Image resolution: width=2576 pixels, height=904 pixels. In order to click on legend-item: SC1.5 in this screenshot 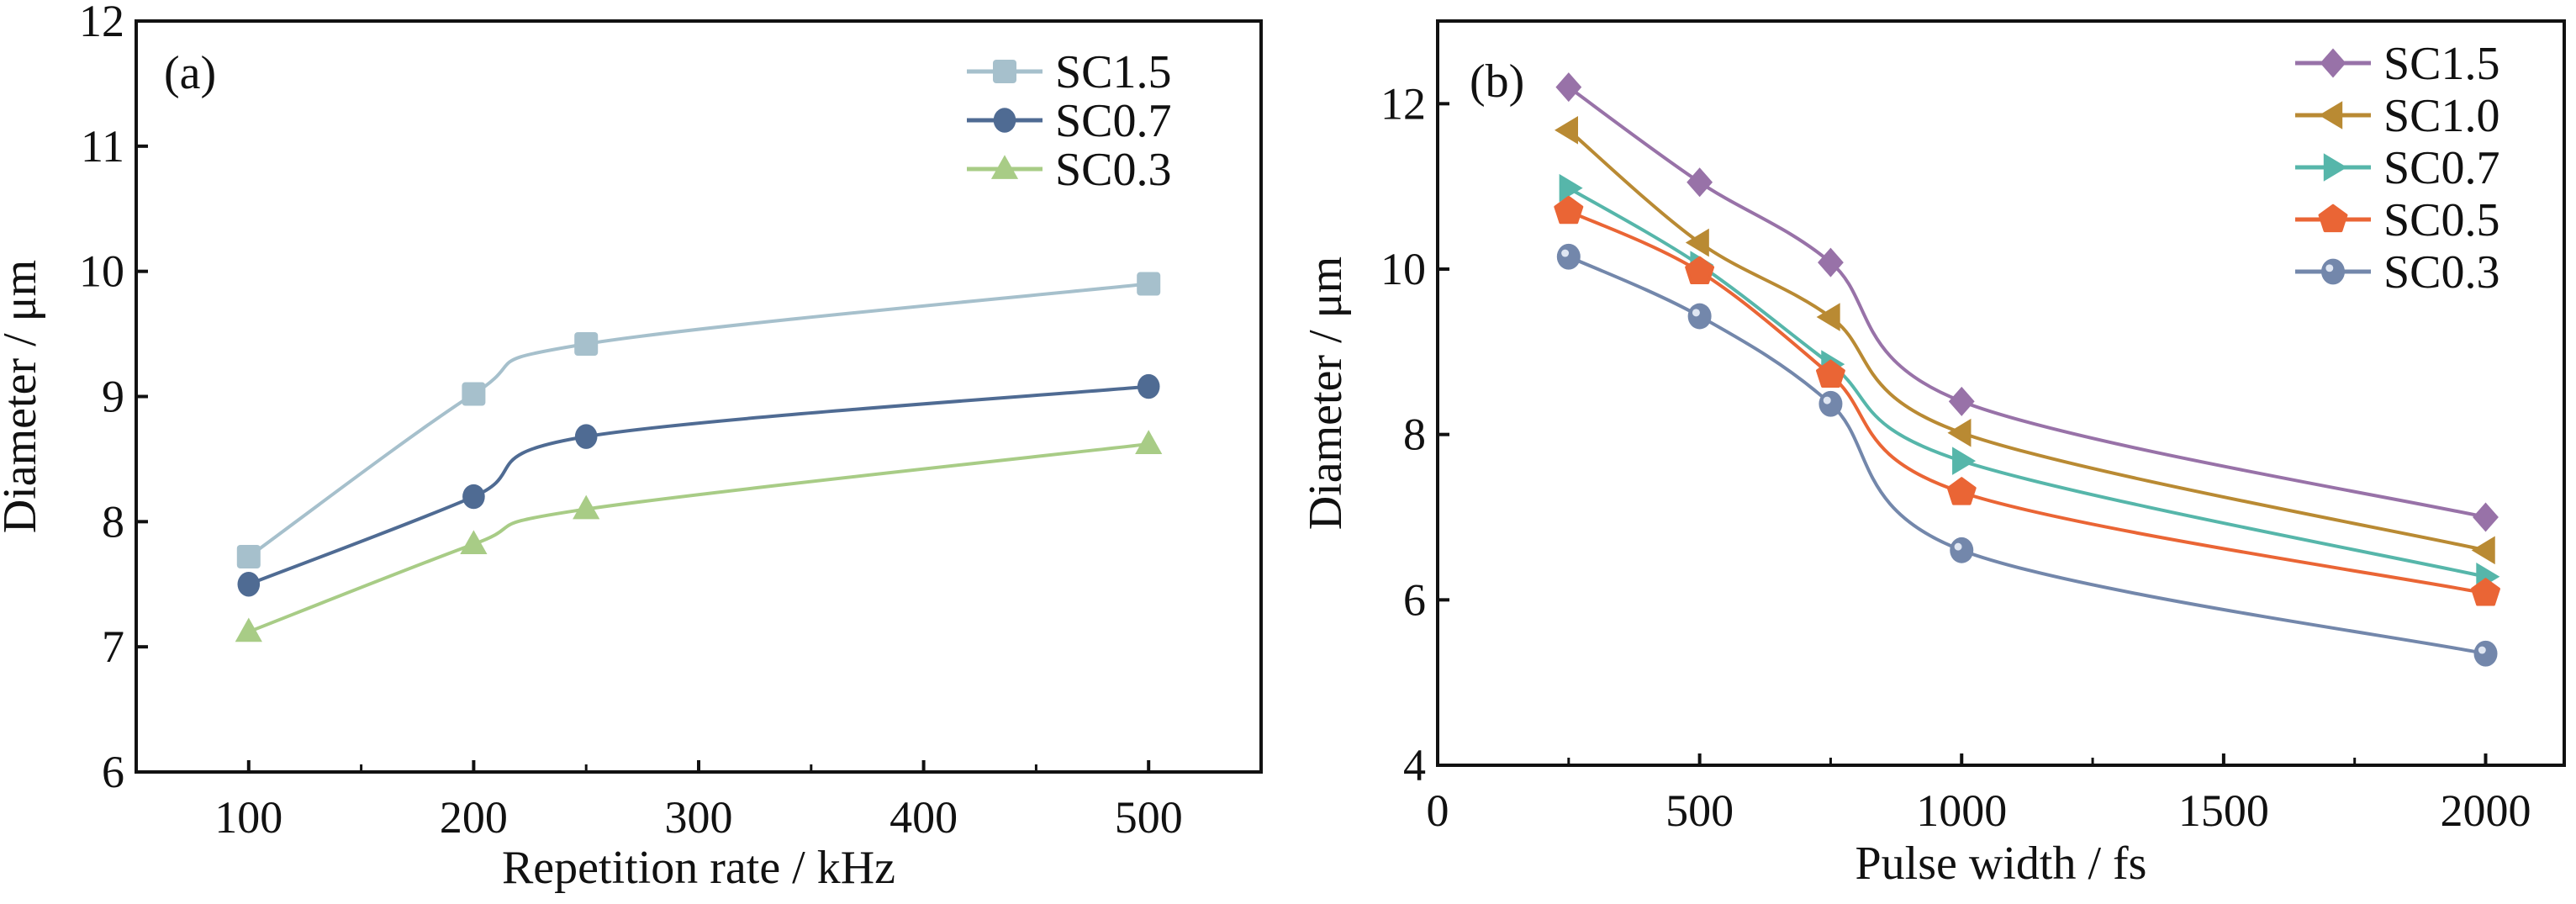, I will do `click(1069, 72)`.